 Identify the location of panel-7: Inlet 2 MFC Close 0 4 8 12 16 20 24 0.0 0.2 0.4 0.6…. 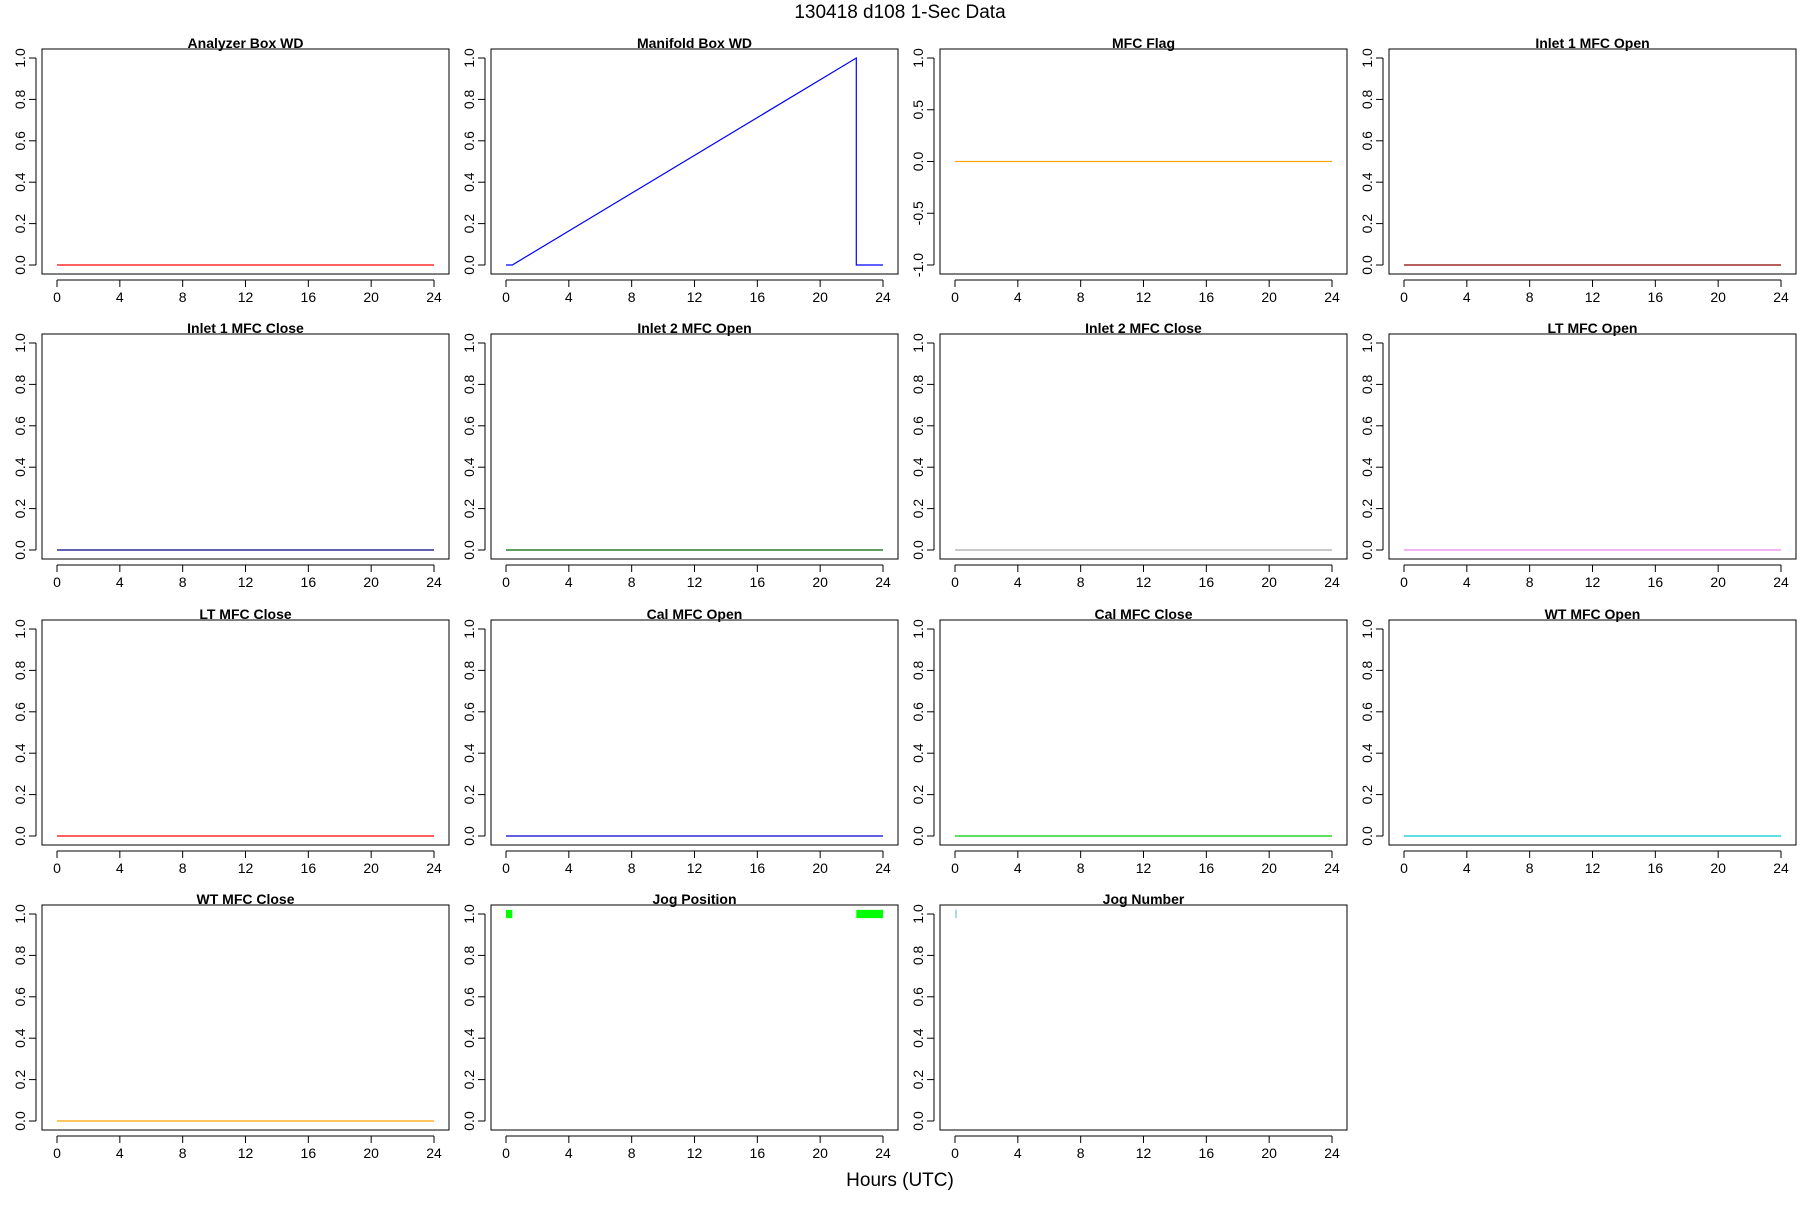
(1129, 455).